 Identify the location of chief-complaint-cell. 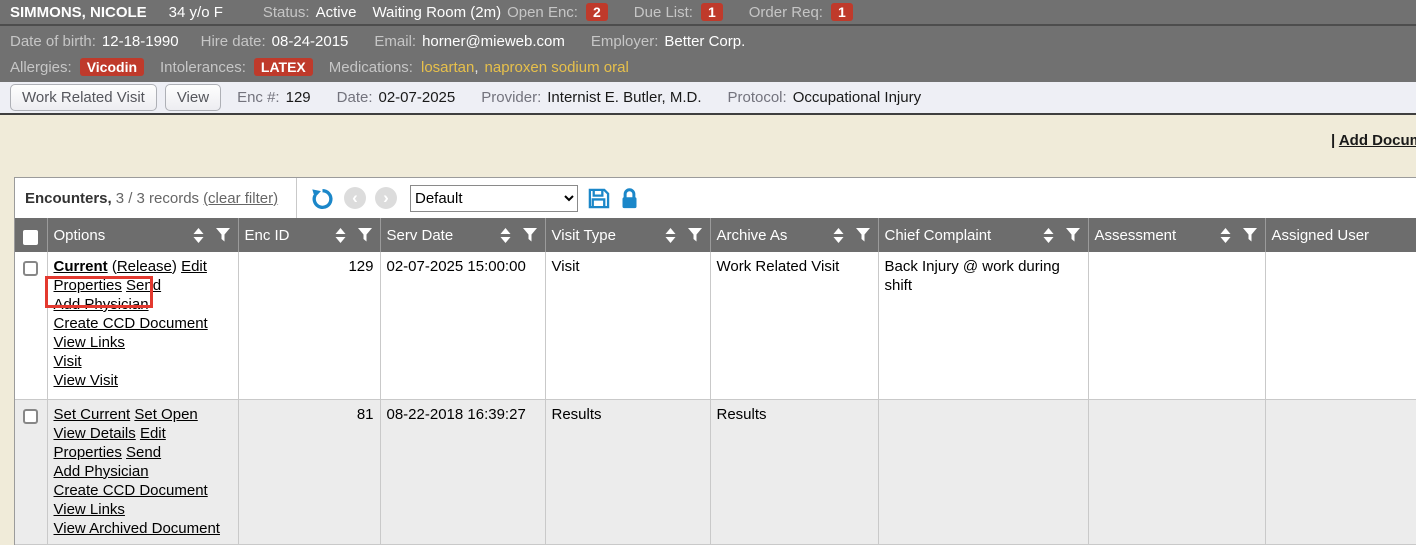
(983, 472).